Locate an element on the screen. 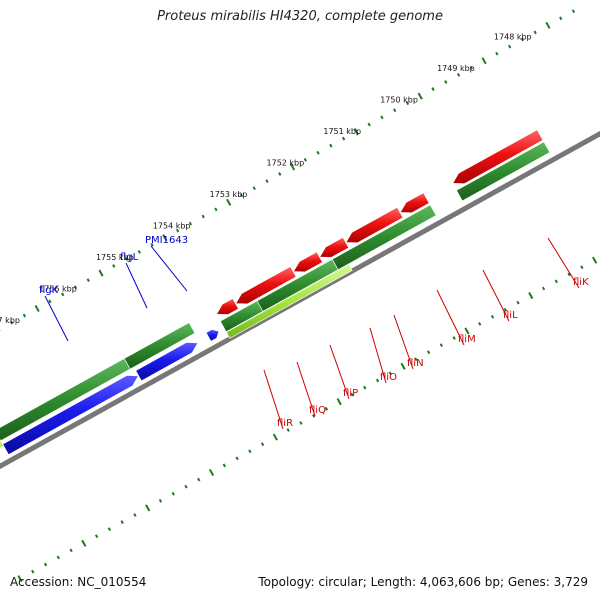  gene-feature-fliO is located at coordinates (308, 262).